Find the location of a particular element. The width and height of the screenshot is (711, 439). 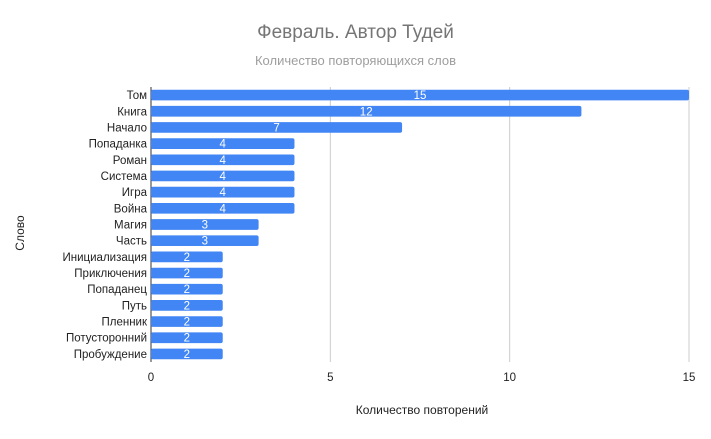

y-axis-label: Слово is located at coordinates (20, 233).